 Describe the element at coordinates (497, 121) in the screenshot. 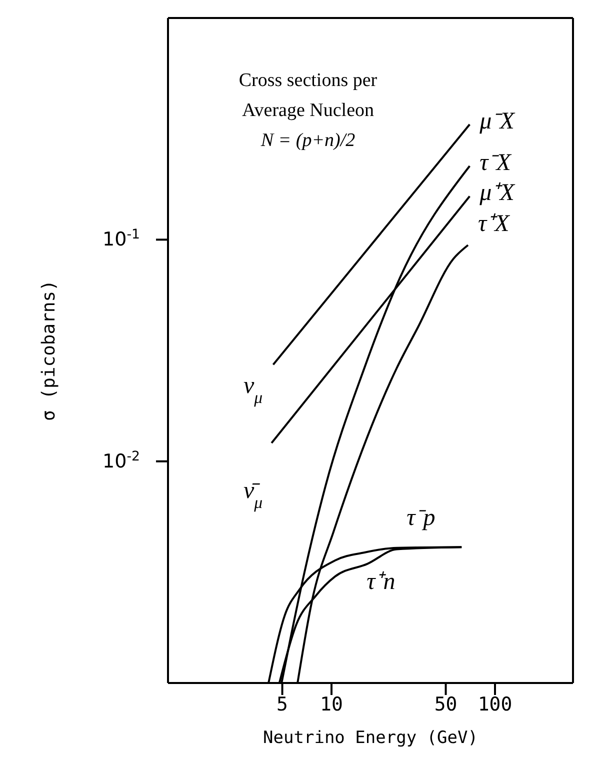

I see `series-label: μ⁻X` at that location.